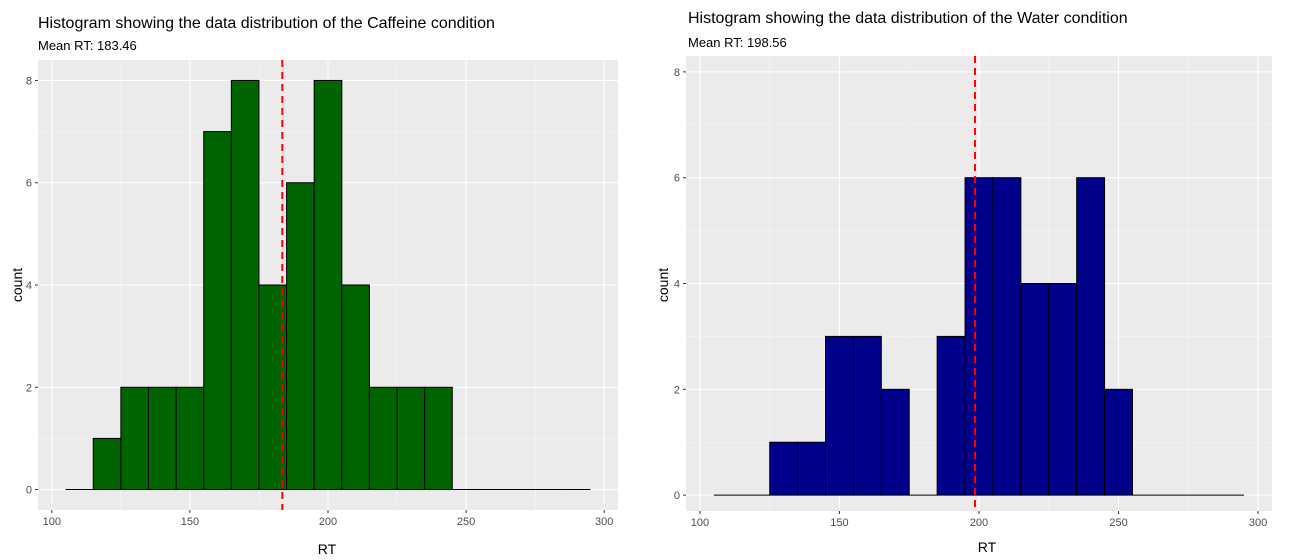 This screenshot has width=1294, height=560. What do you see at coordinates (87, 45) in the screenshot?
I see `chart-subtitle: Mean RT: 183.46` at bounding box center [87, 45].